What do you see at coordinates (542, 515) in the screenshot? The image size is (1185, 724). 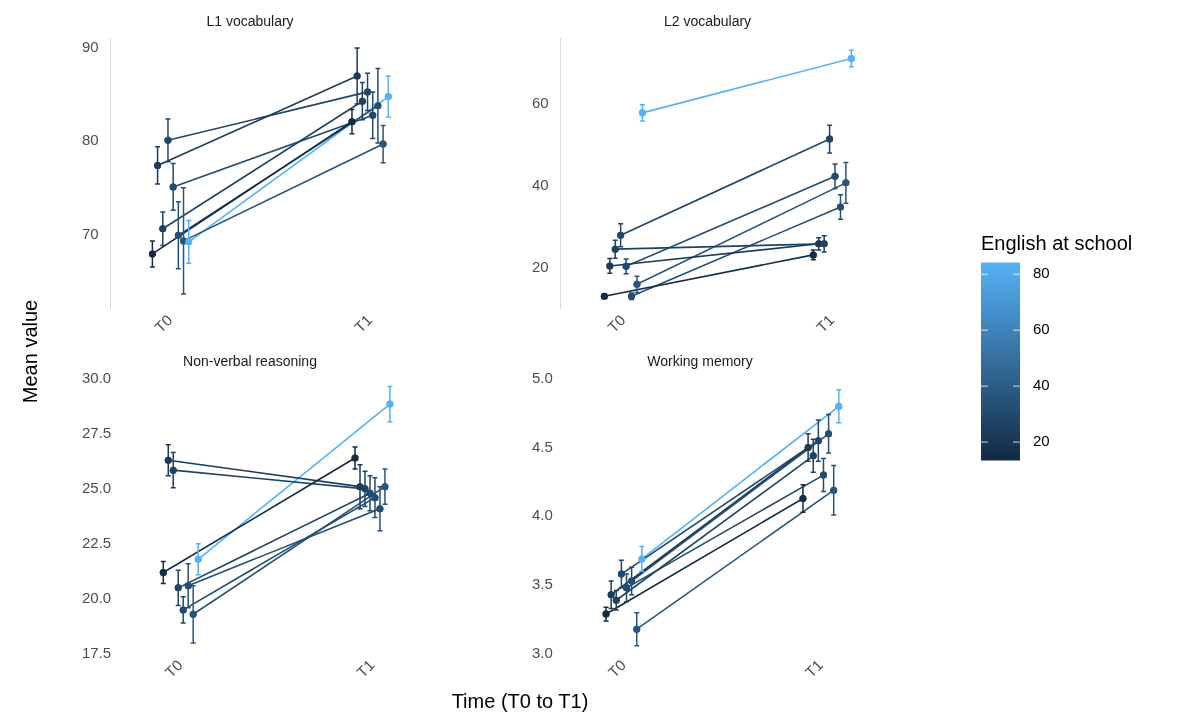 I see `y-tick-label: 4.0` at bounding box center [542, 515].